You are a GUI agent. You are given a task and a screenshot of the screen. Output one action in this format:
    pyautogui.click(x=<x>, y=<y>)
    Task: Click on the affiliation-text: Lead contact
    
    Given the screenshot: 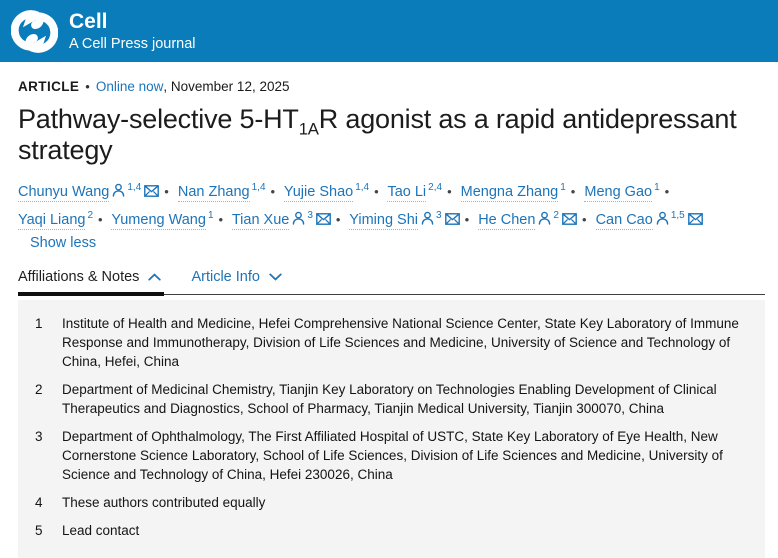 What is the action you would take?
    pyautogui.click(x=101, y=530)
    